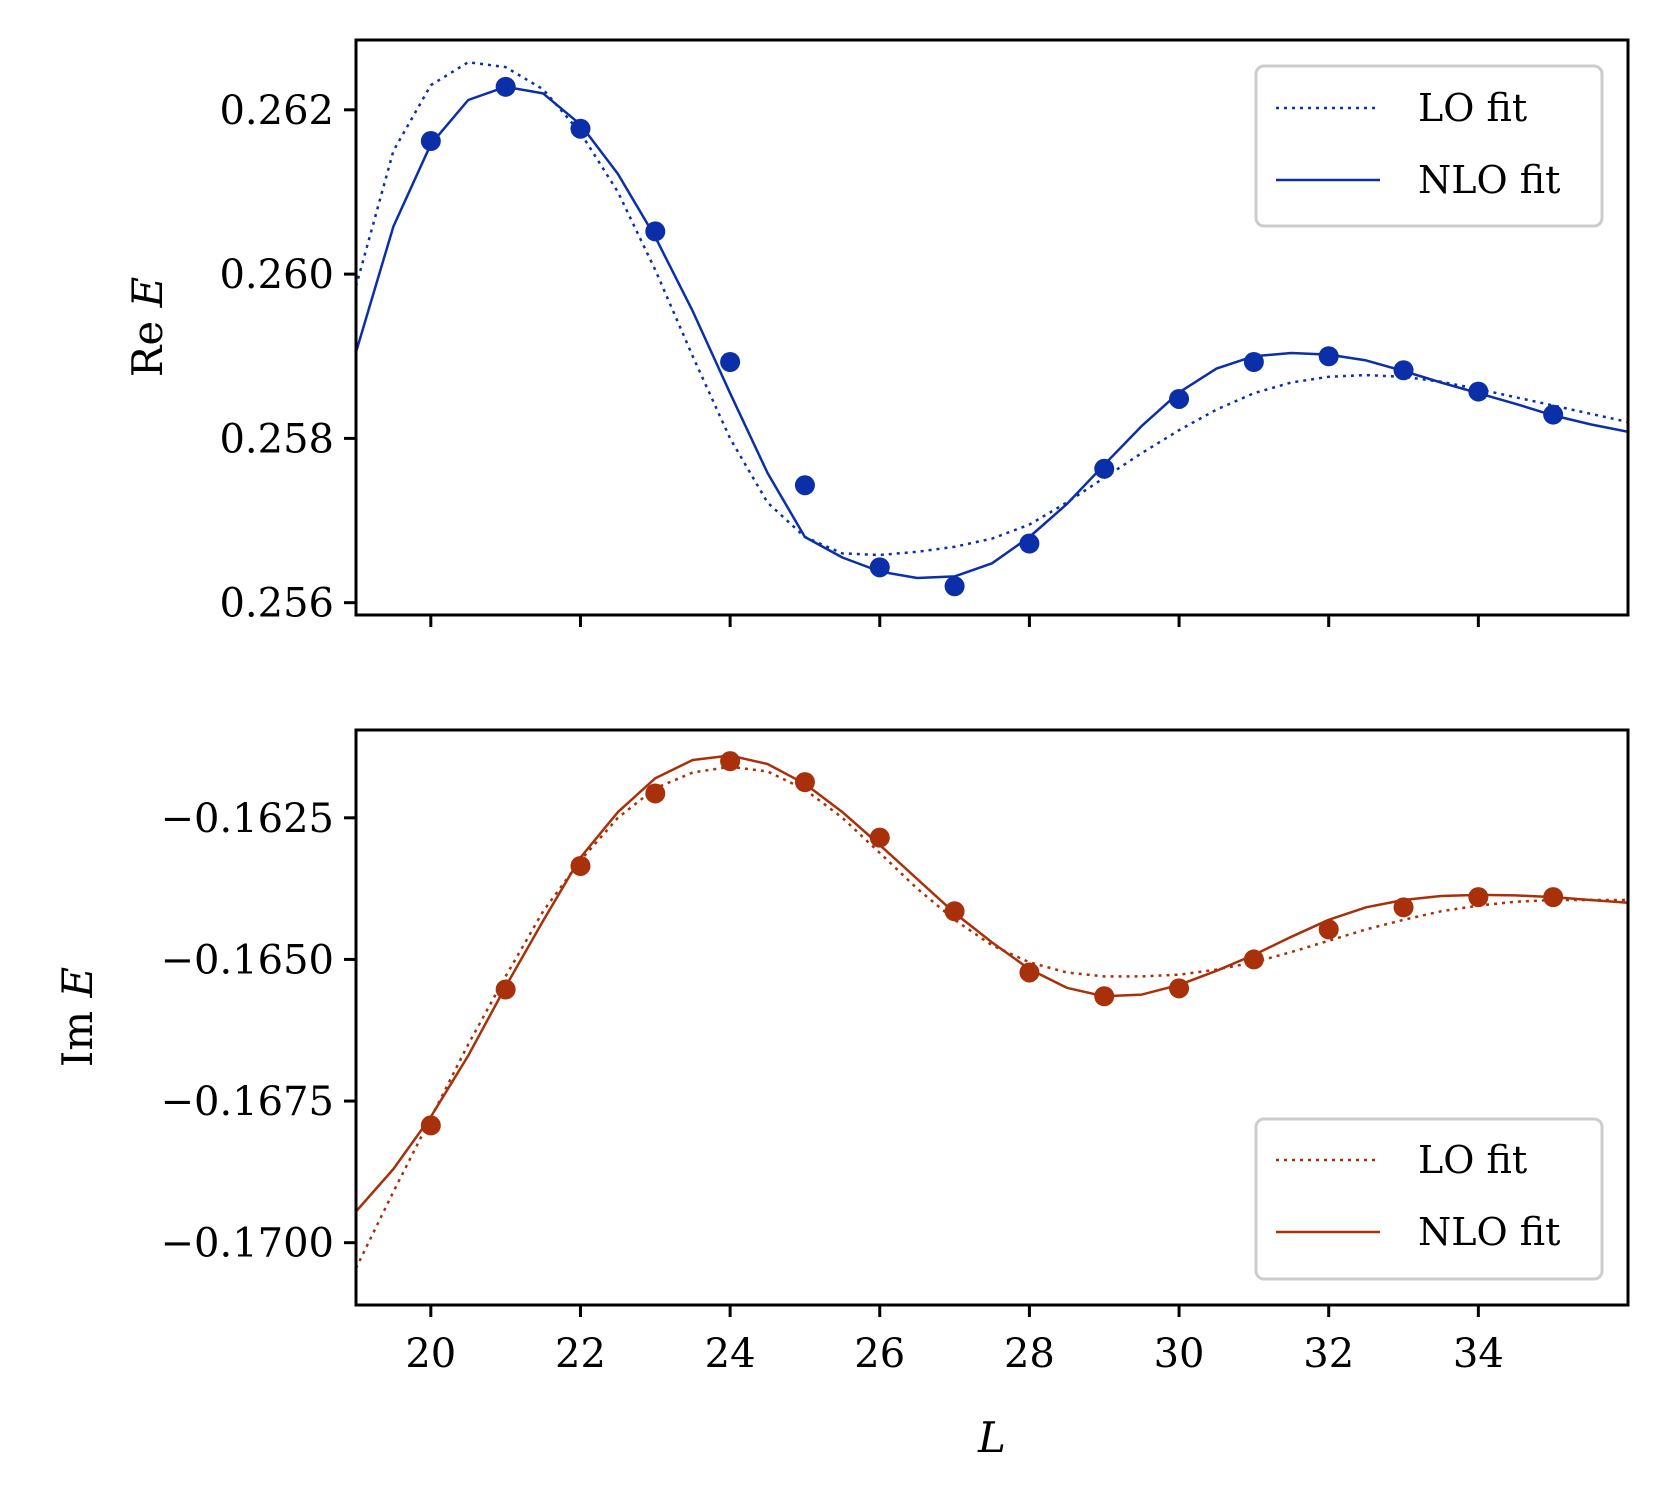  Describe the element at coordinates (247, 819) in the screenshot. I see `y-tick-label-imag: −0.1625` at that location.